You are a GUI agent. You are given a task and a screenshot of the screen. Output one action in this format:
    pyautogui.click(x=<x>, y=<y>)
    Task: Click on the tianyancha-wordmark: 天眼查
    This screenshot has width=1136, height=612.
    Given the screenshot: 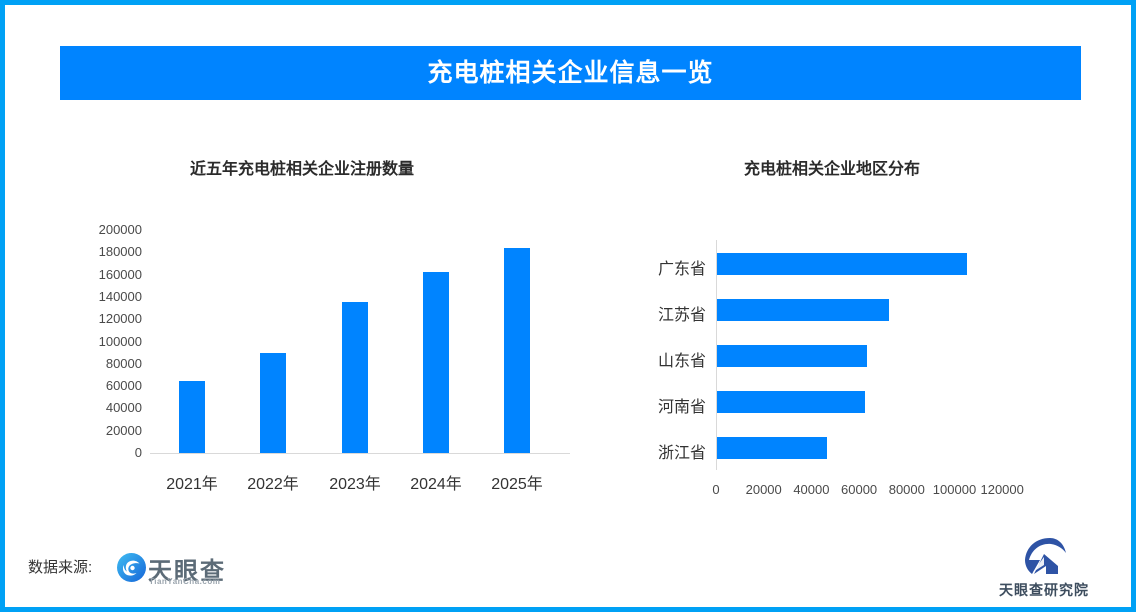 What is the action you would take?
    pyautogui.click(x=187, y=571)
    